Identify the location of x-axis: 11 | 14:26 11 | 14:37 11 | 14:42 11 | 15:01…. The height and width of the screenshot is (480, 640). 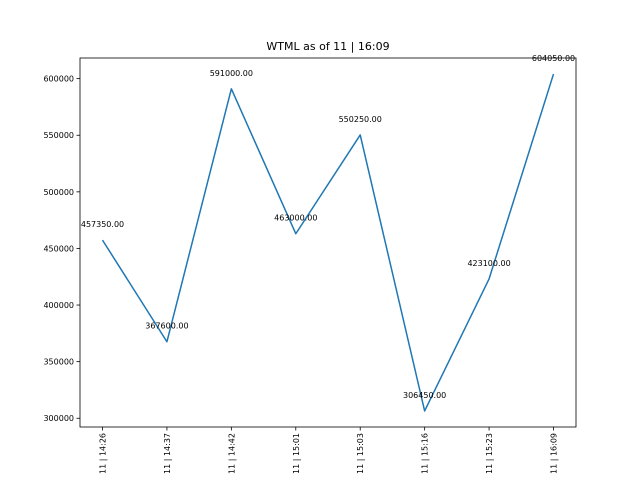
(329, 450).